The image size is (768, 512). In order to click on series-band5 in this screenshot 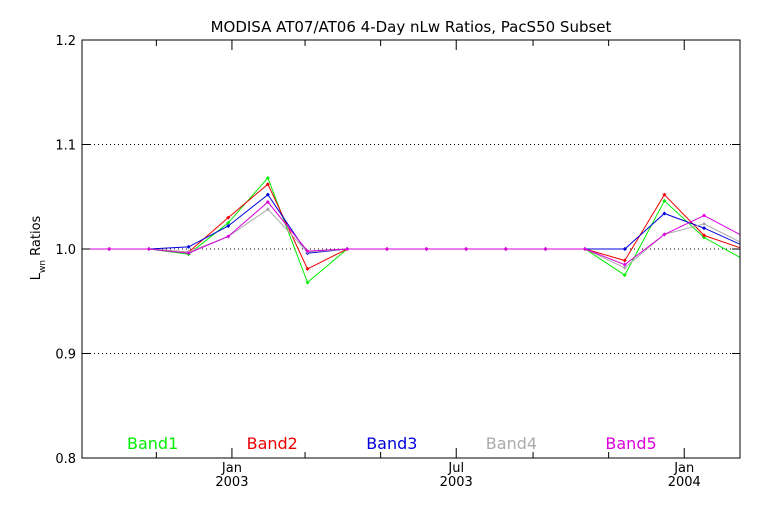, I will do `click(414, 233)`.